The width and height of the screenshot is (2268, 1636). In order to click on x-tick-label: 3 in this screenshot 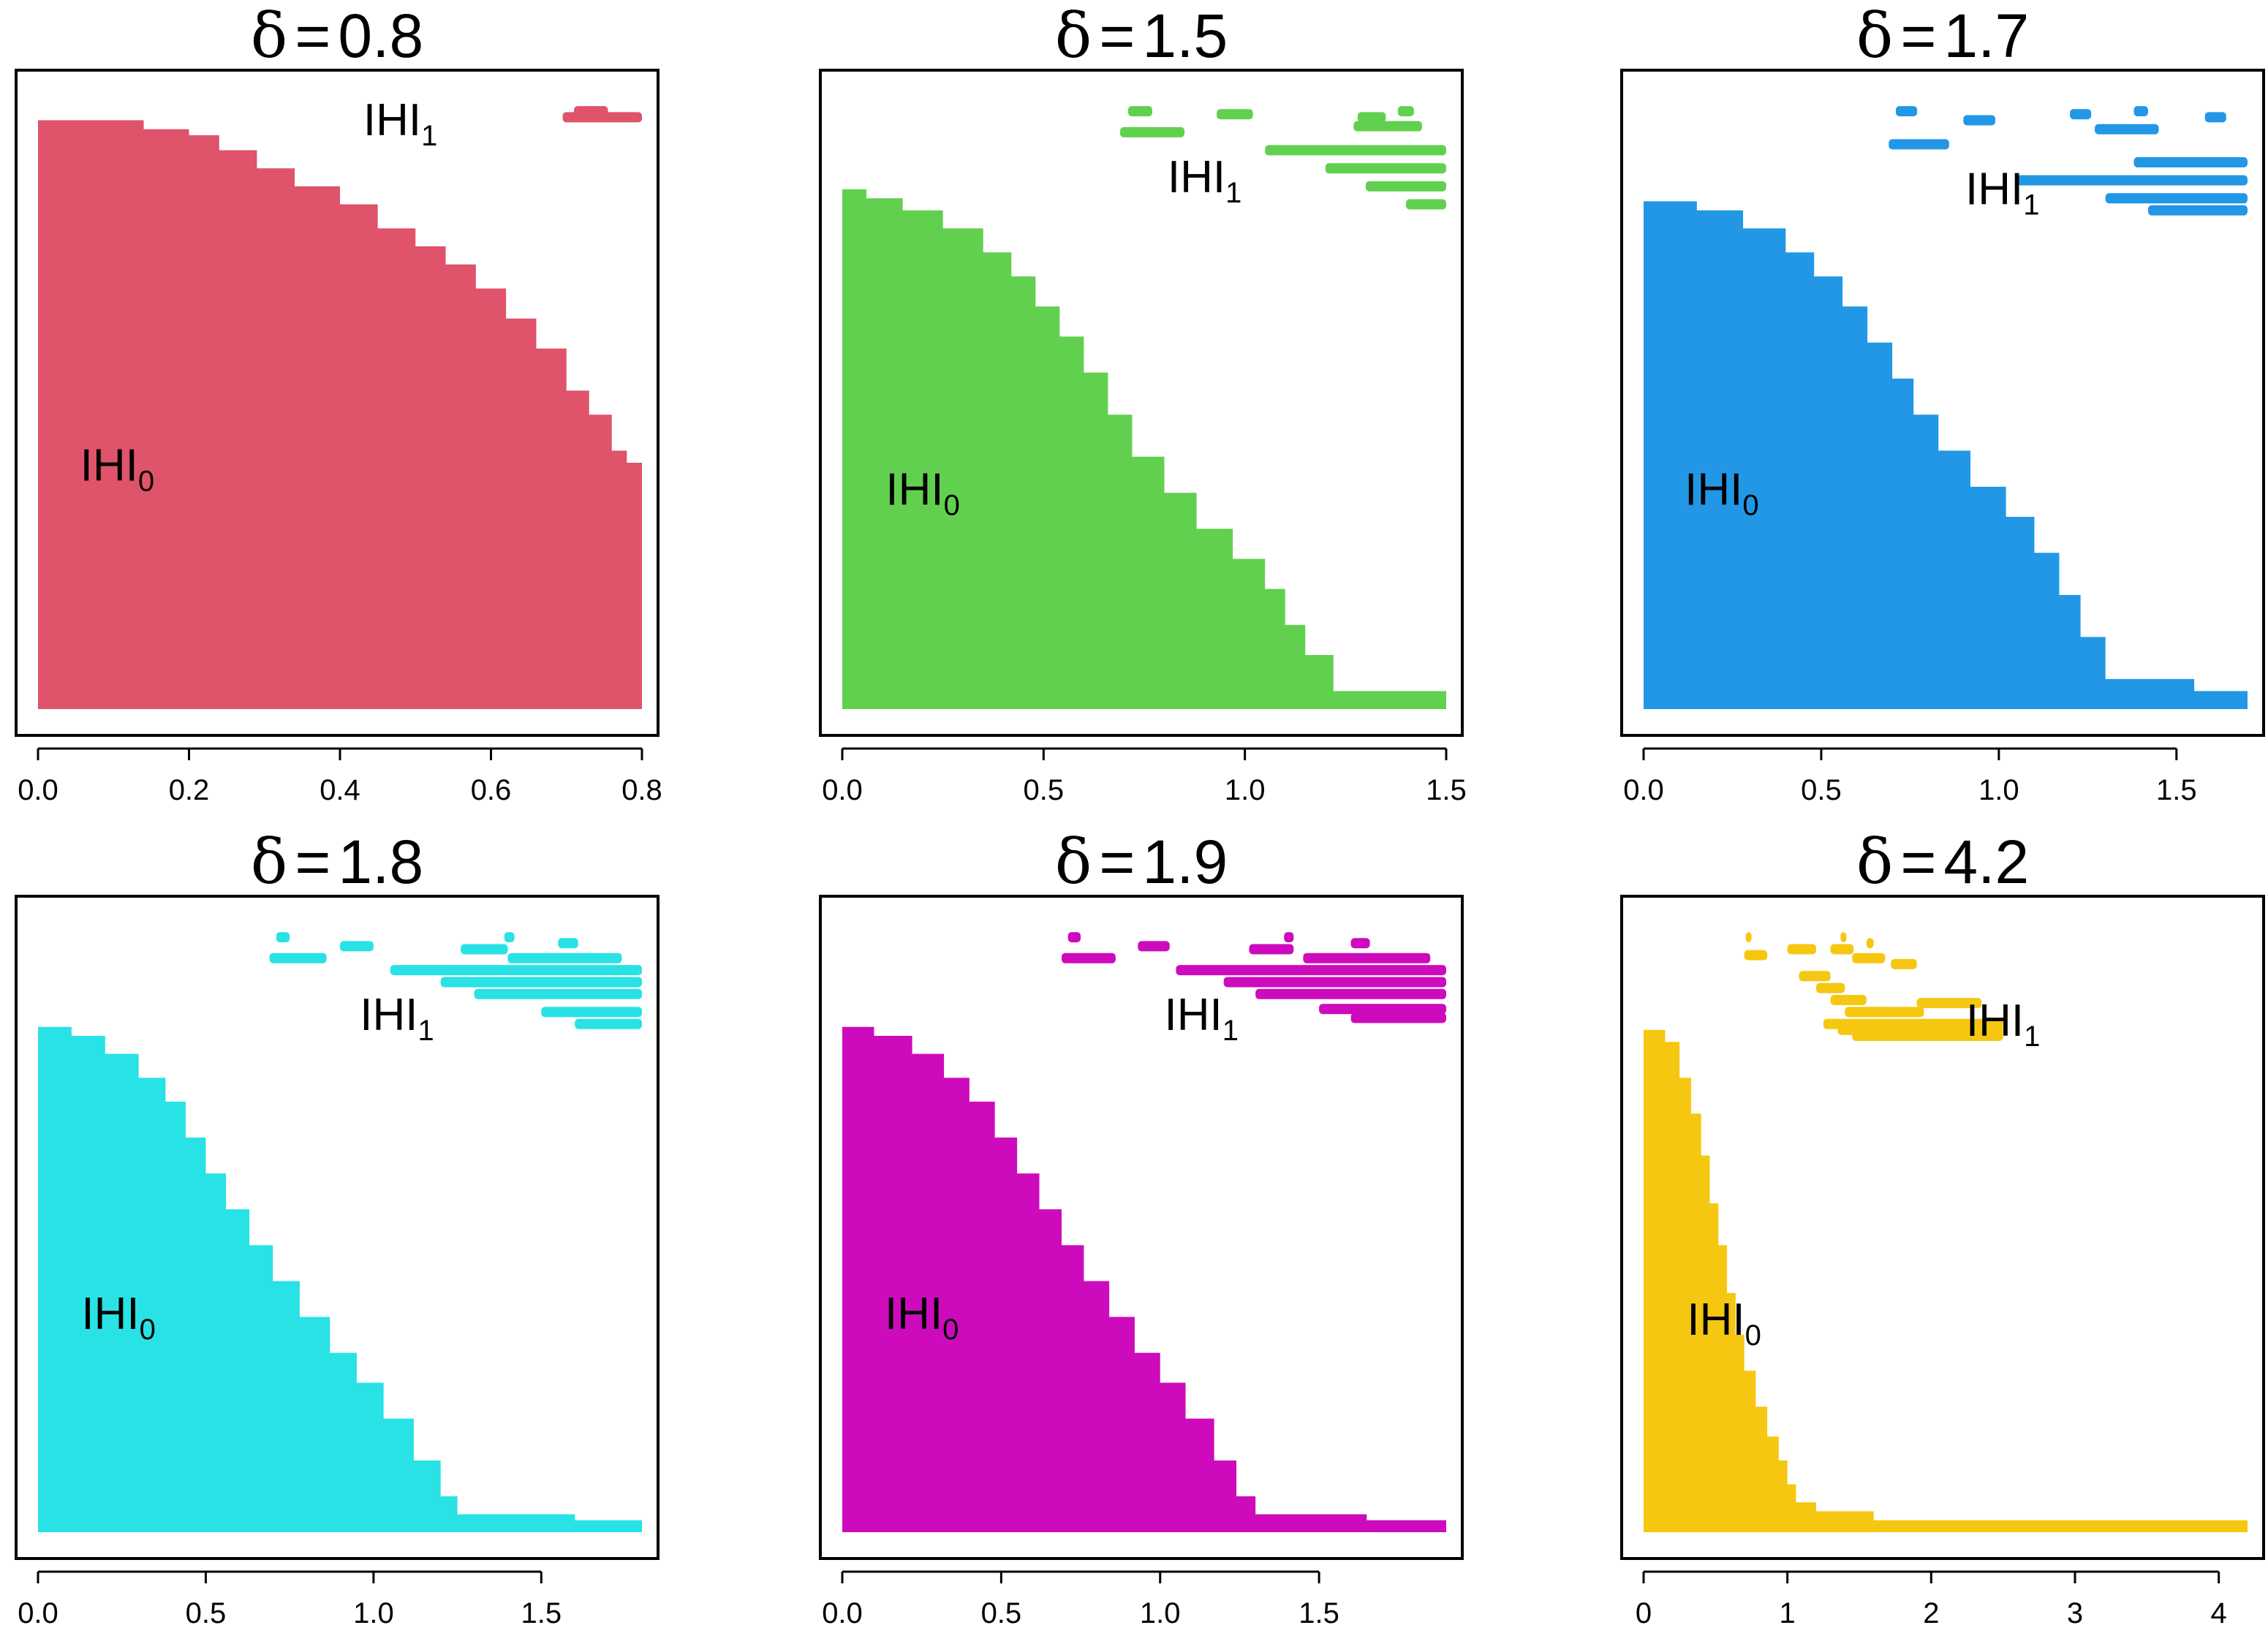, I will do `click(2075, 1613)`.